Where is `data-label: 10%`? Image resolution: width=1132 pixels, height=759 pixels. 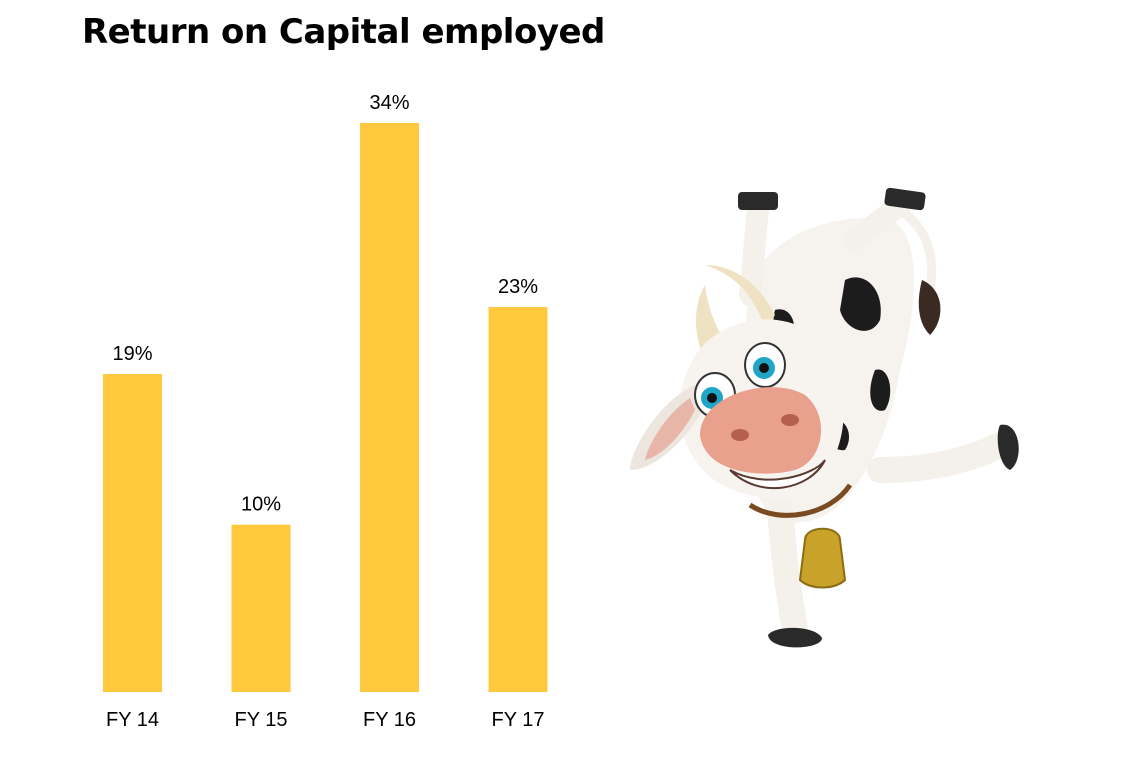 data-label: 10% is located at coordinates (261, 505).